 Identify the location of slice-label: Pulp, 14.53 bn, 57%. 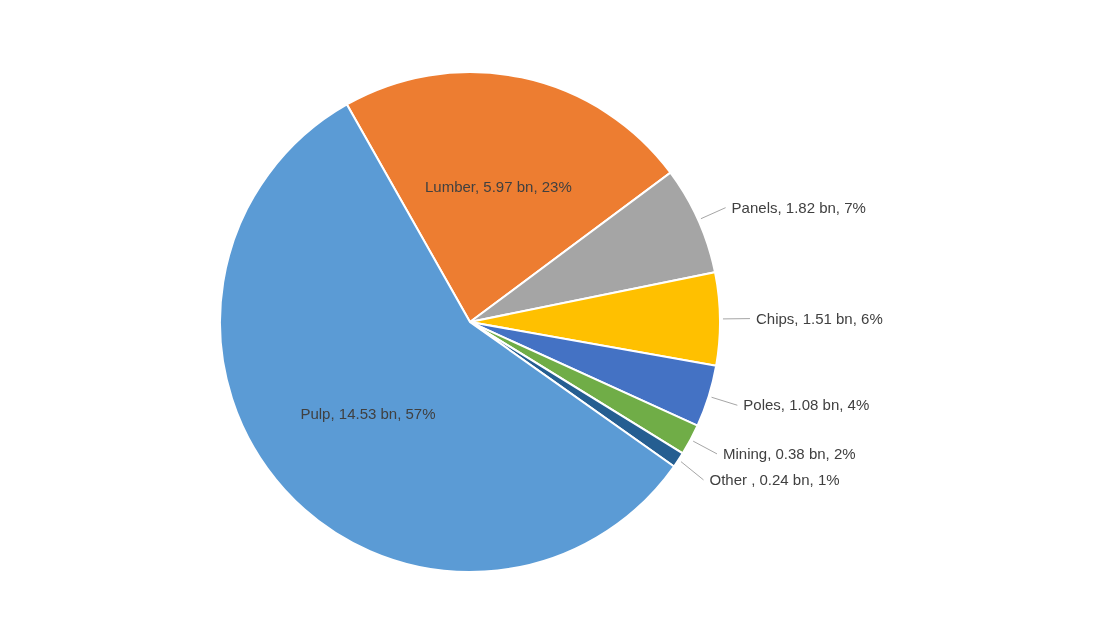
(368, 414).